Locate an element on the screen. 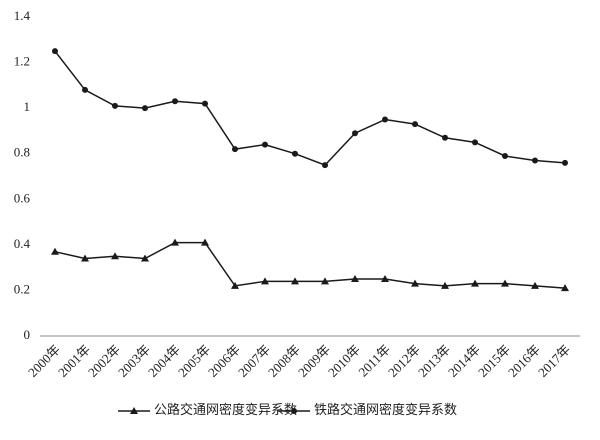 The image size is (600, 440). y-tick-label: 1.4 is located at coordinates (22, 15).